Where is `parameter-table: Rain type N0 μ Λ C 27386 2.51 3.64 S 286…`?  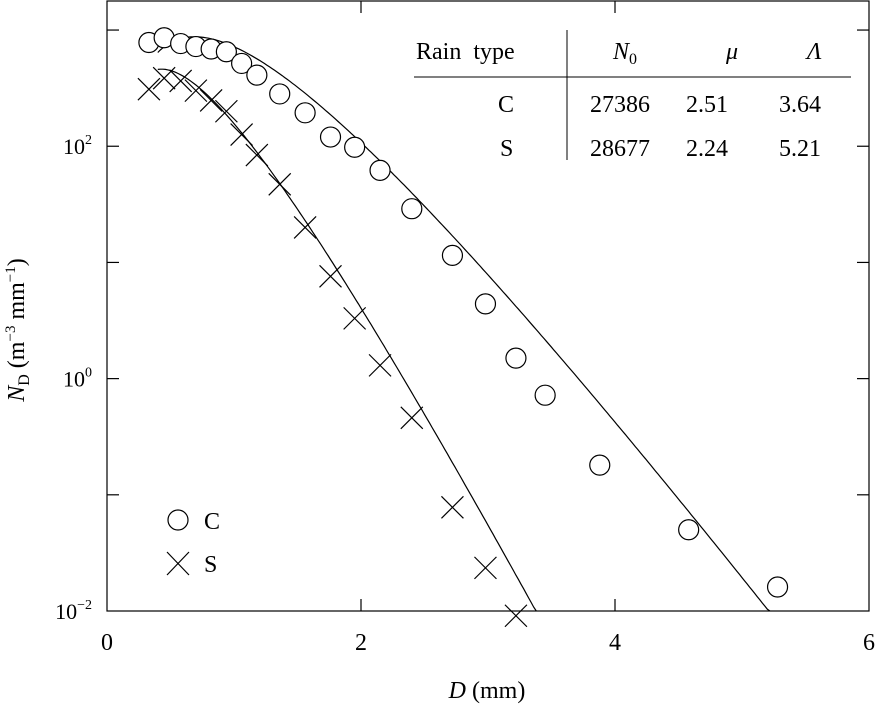 parameter-table: Rain type N0 μ Λ C 27386 2.51 3.64 S 286… is located at coordinates (632, 96).